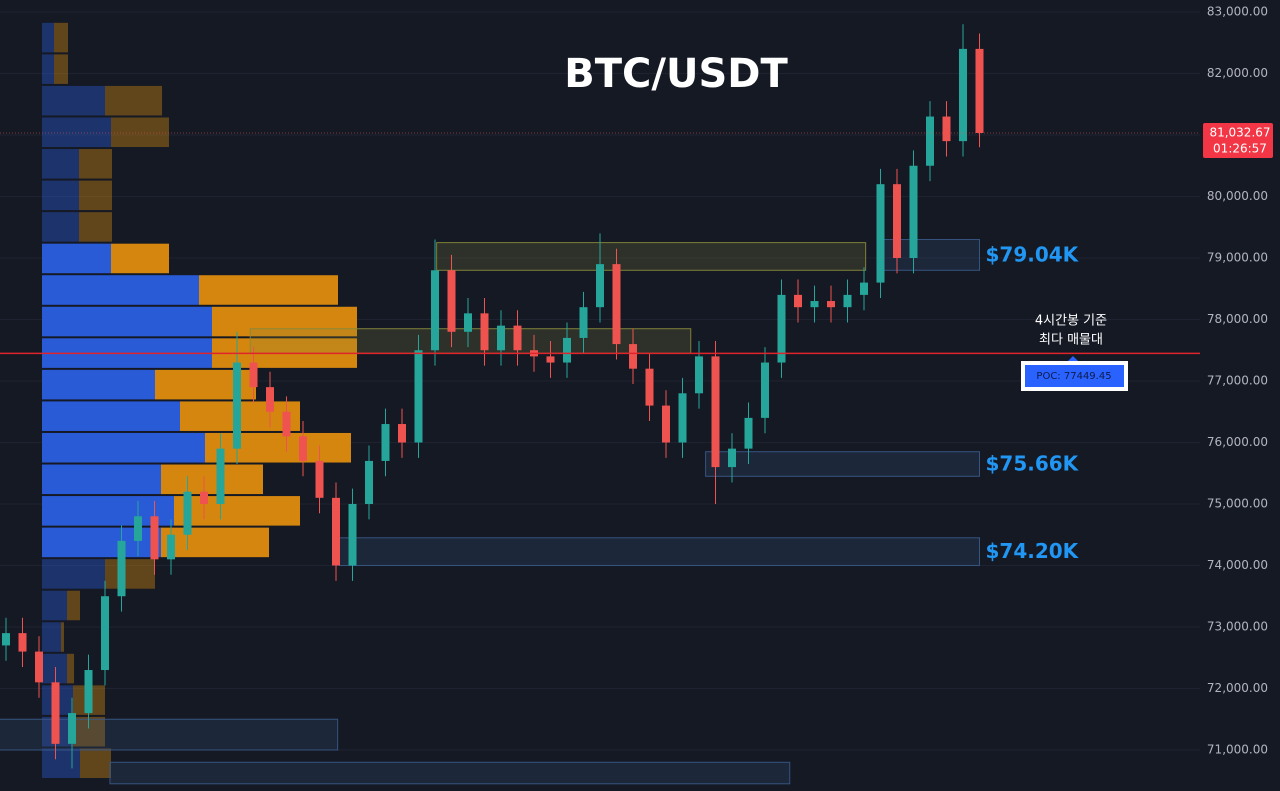 The image size is (1280, 791). I want to click on y-tick-label: 71,000.00, so click(1237, 749).